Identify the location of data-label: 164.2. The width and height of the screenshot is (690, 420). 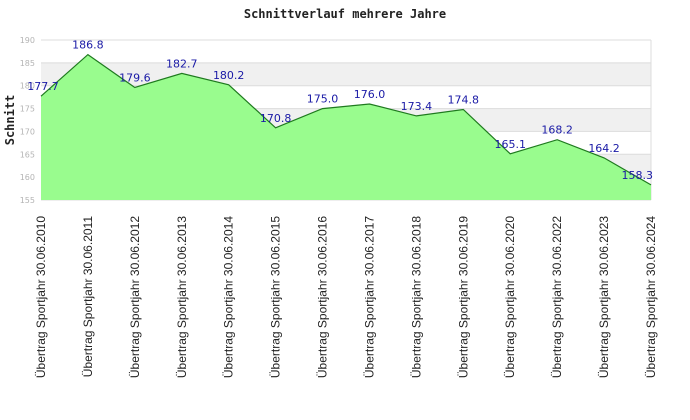
(604, 148).